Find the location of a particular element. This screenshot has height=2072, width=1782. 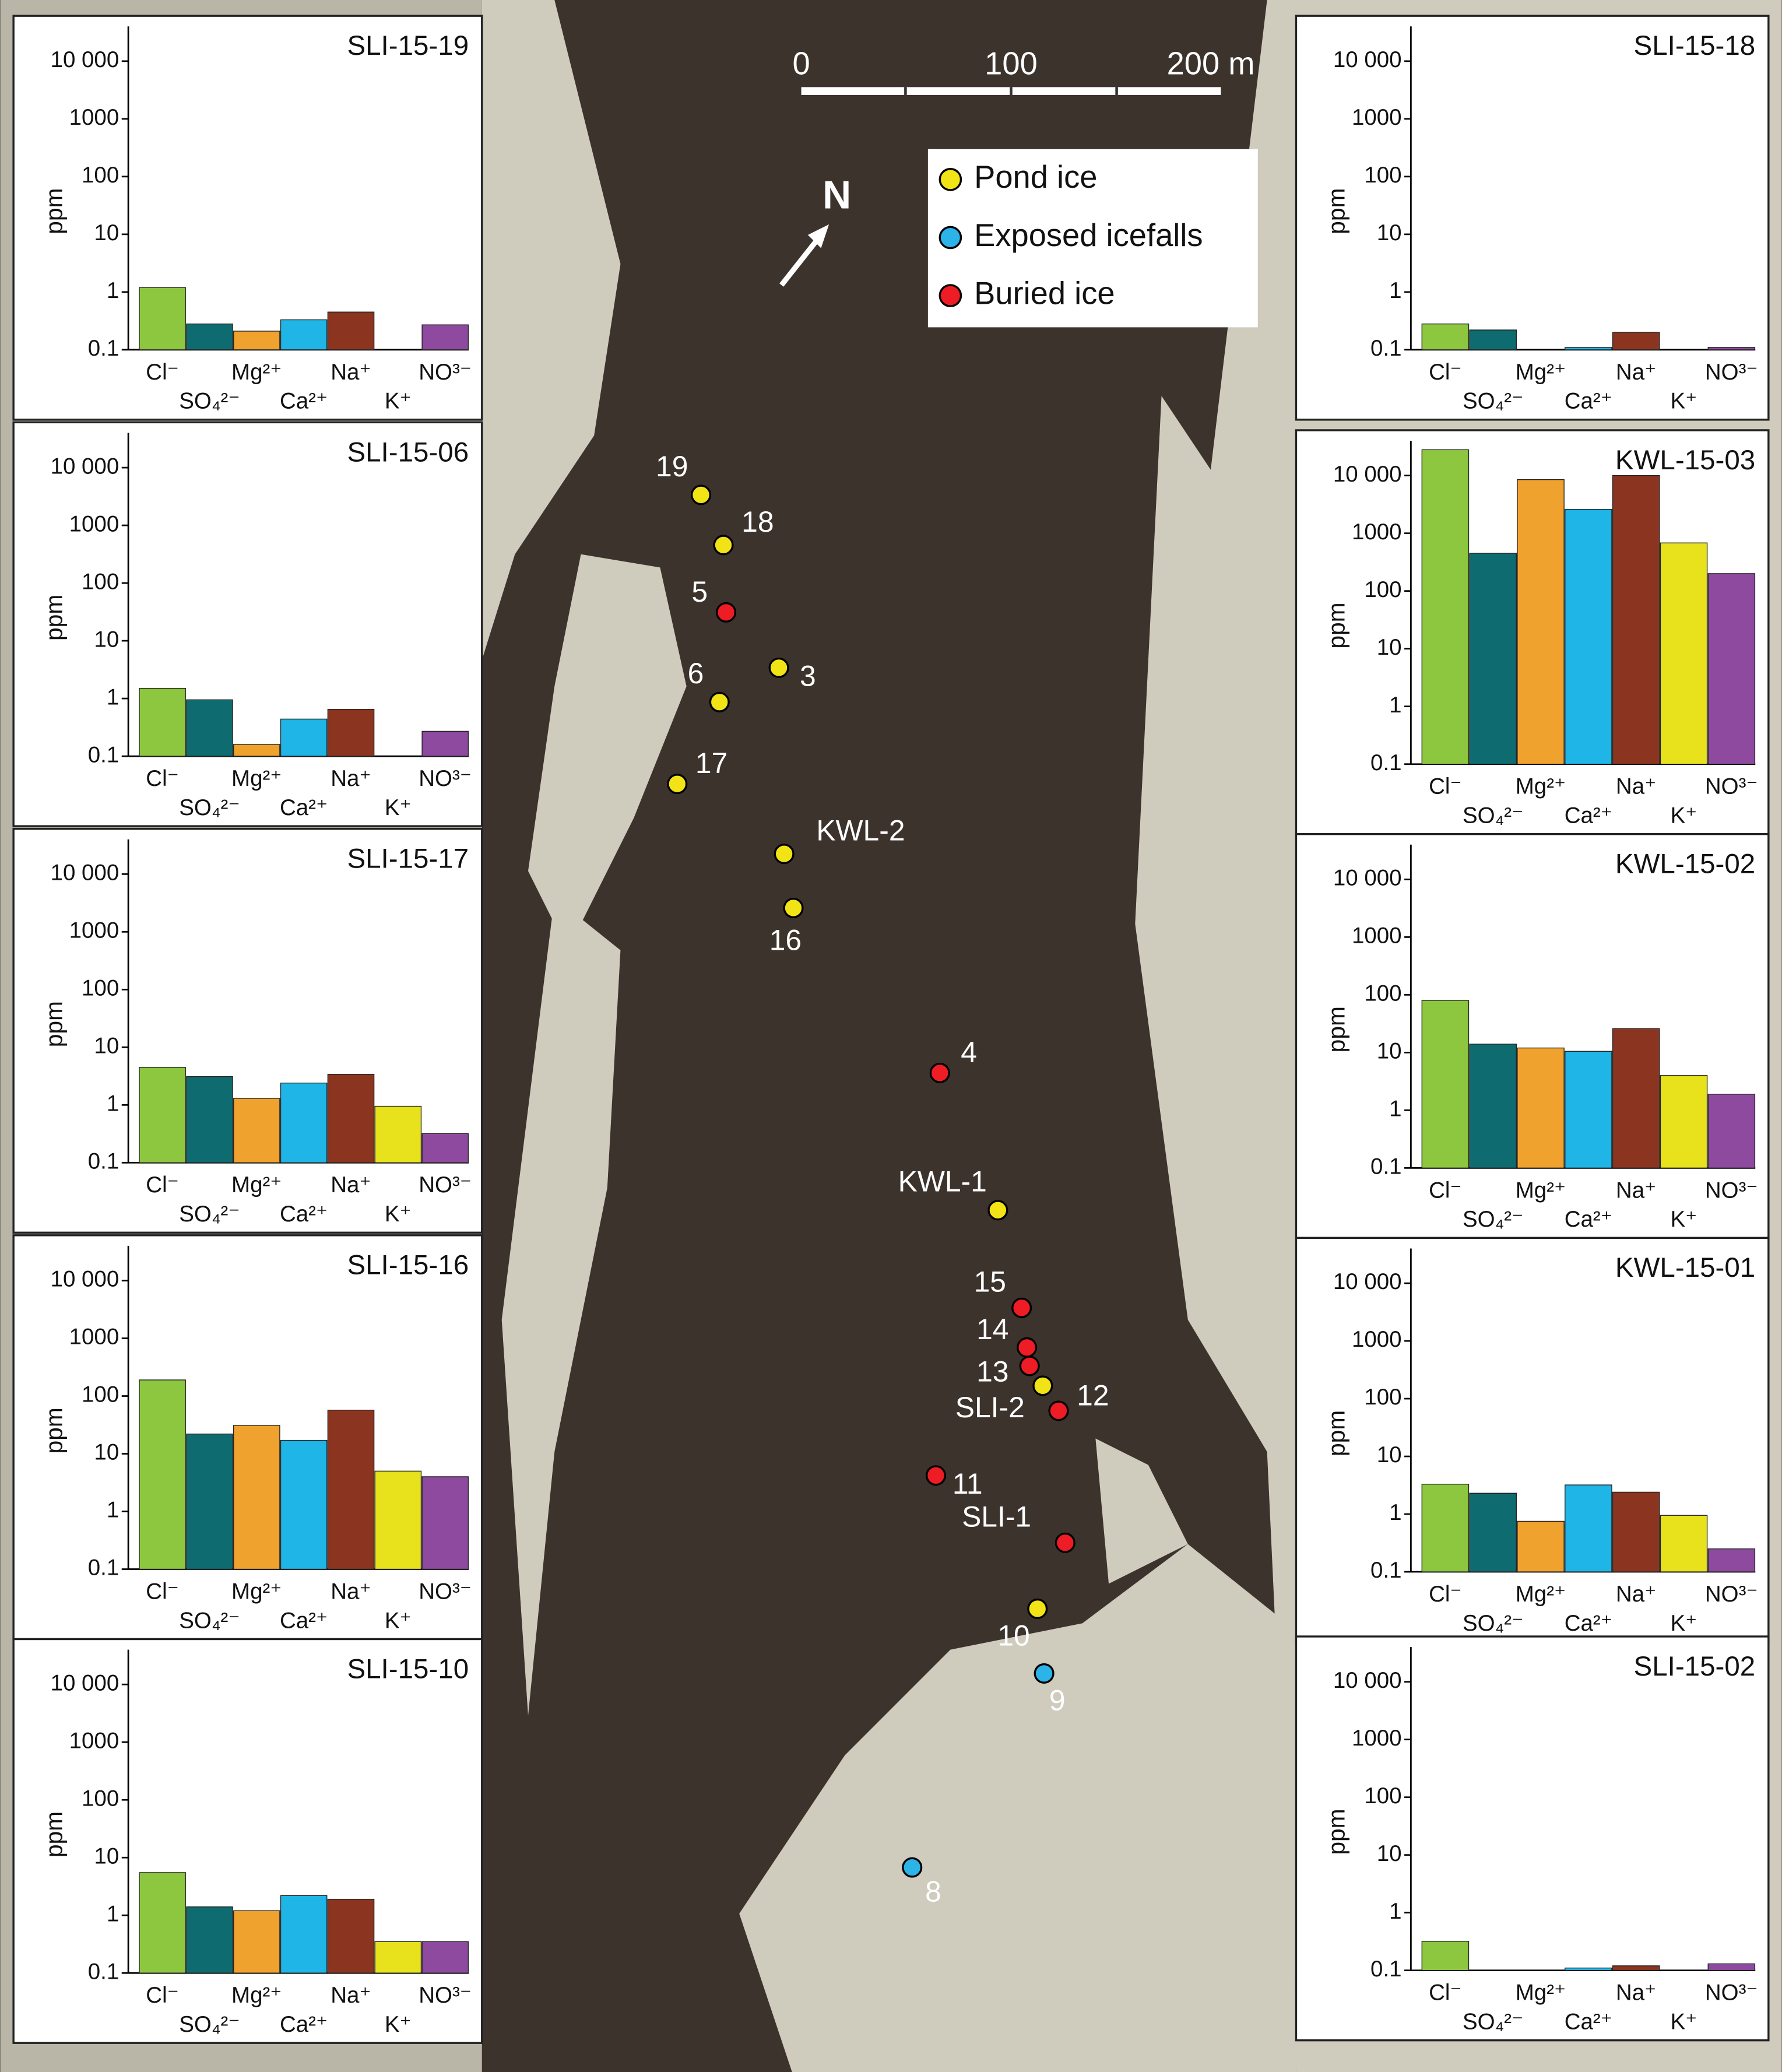

site-label: 9 is located at coordinates (1057, 1700).